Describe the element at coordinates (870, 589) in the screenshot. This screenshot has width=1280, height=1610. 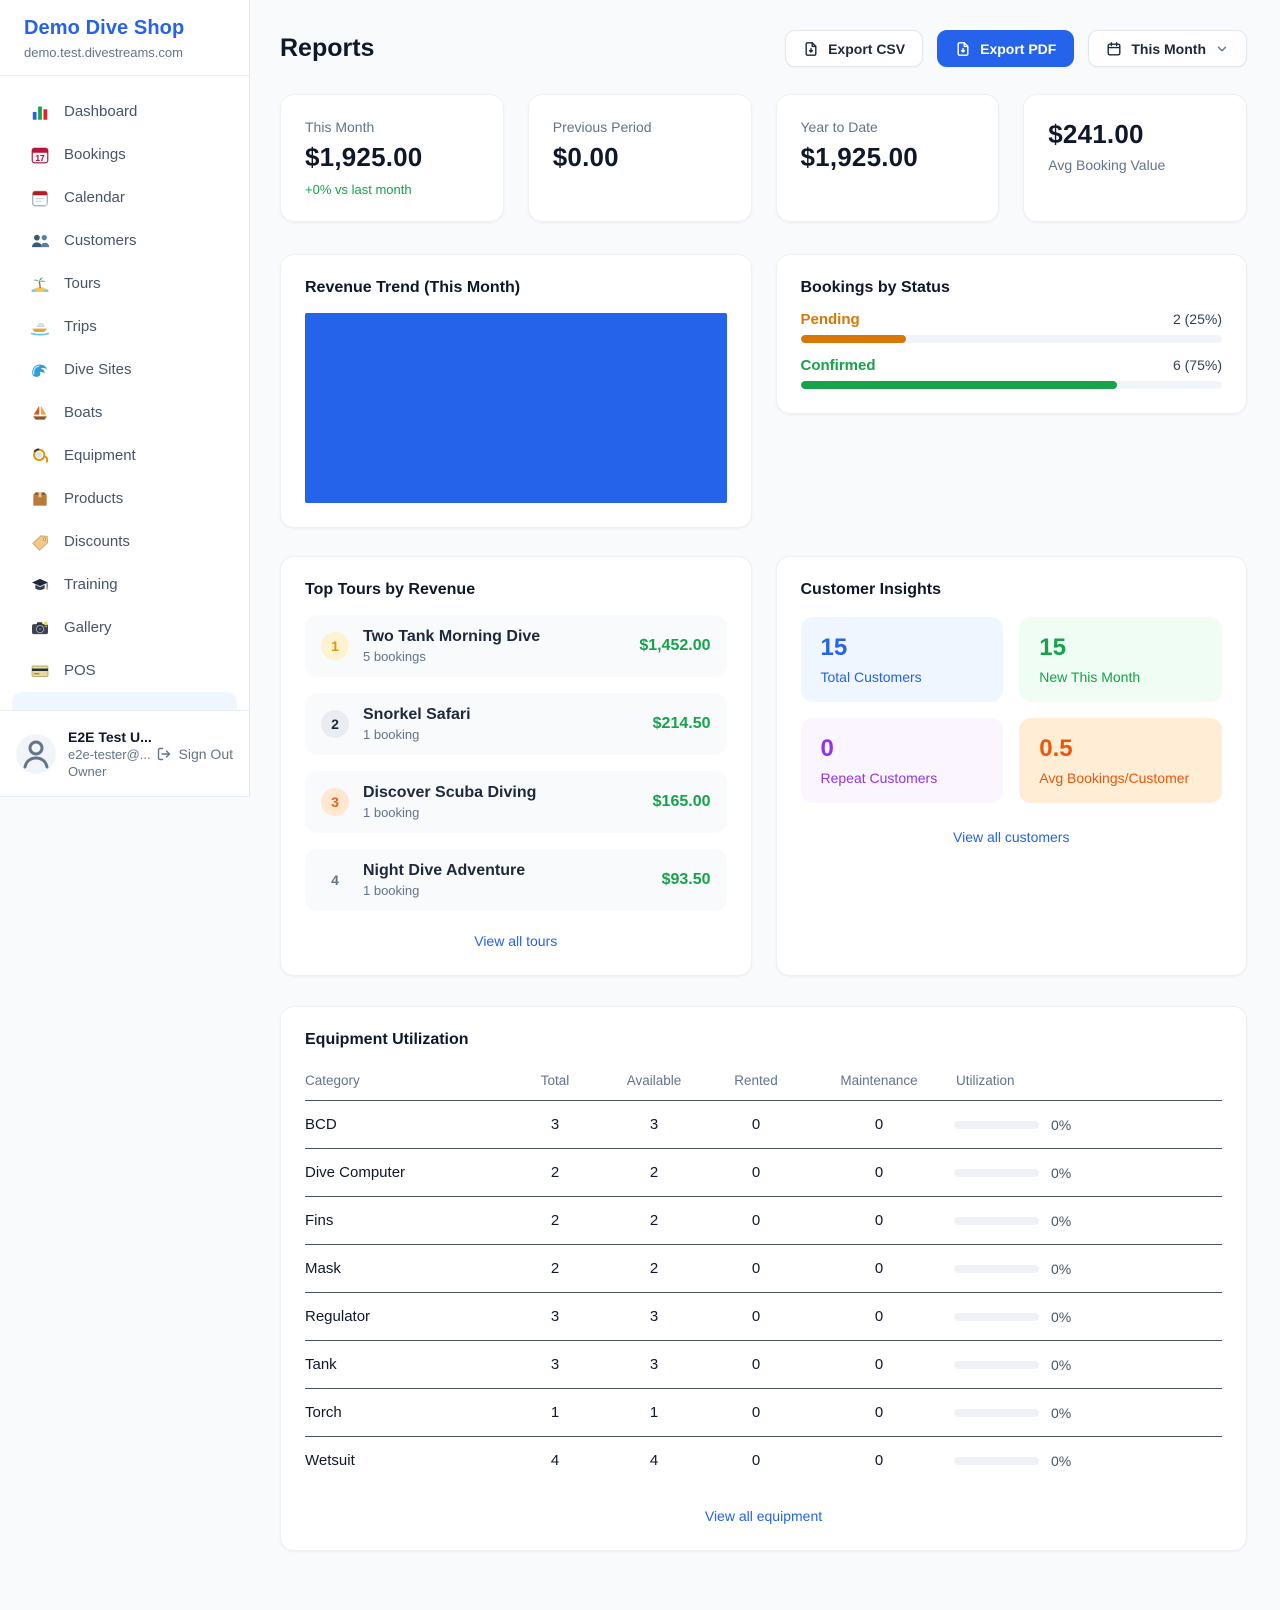
I see `customer-insights-title: Customer Insights` at that location.